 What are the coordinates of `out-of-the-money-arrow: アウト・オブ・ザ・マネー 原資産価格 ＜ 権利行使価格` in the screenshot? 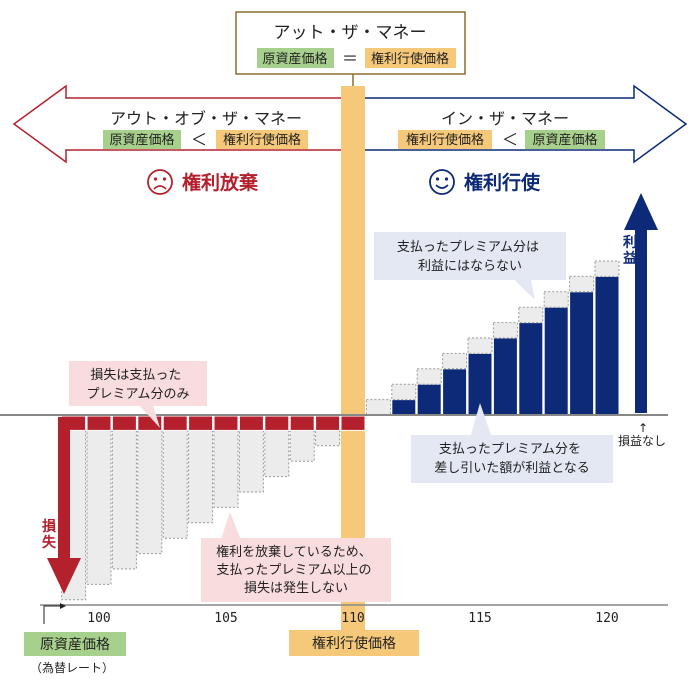 It's located at (176, 124).